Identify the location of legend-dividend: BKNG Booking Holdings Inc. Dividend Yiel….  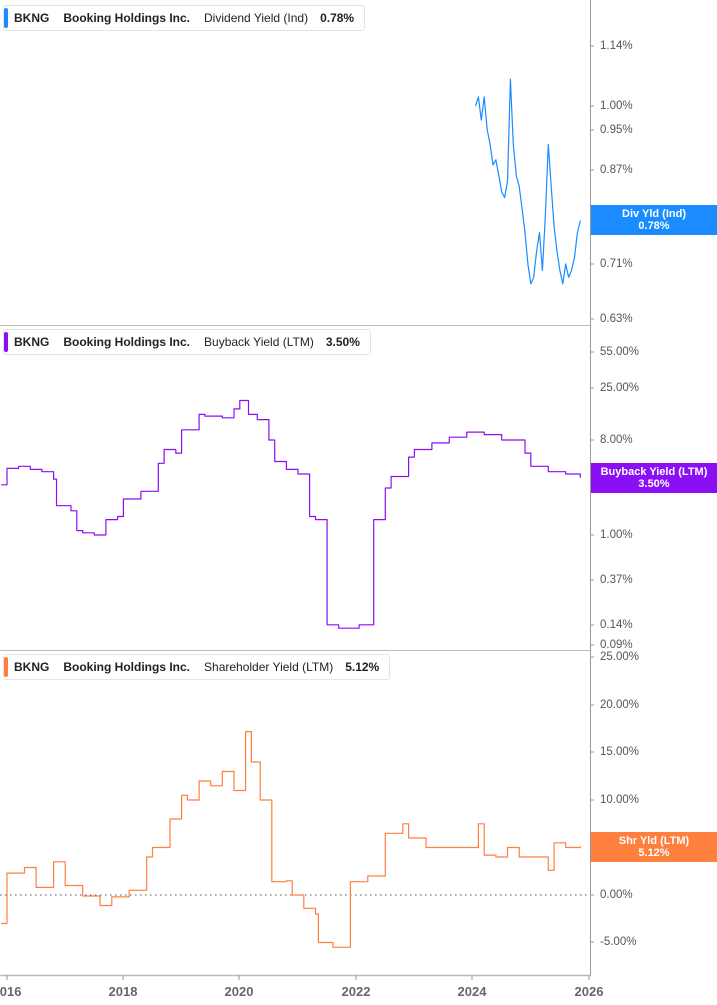
(184, 18).